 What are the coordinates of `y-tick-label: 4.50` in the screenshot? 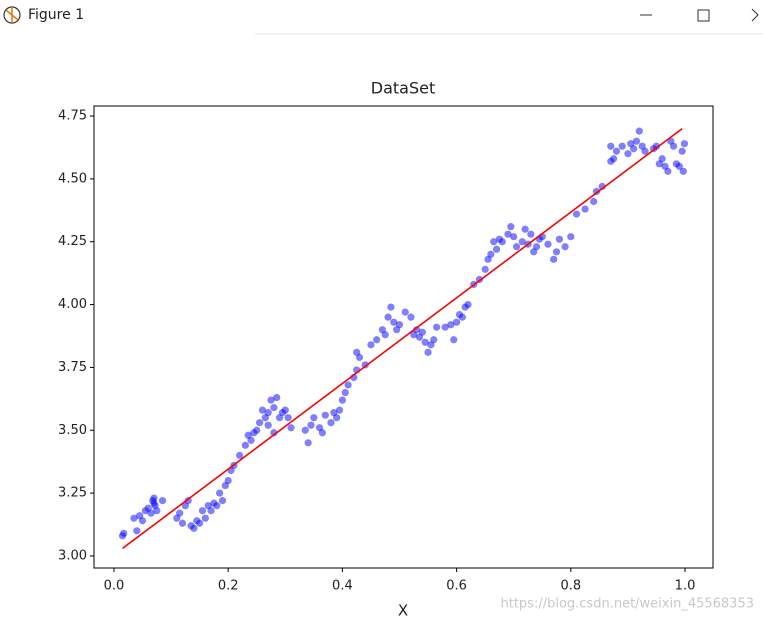 It's located at (72, 178).